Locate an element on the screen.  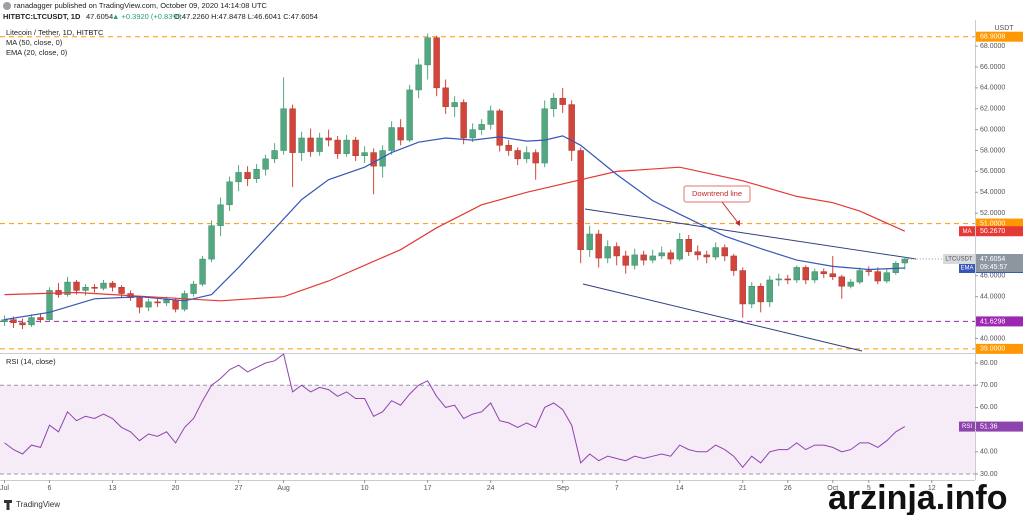
x-tick-label: 20 is located at coordinates (176, 488).